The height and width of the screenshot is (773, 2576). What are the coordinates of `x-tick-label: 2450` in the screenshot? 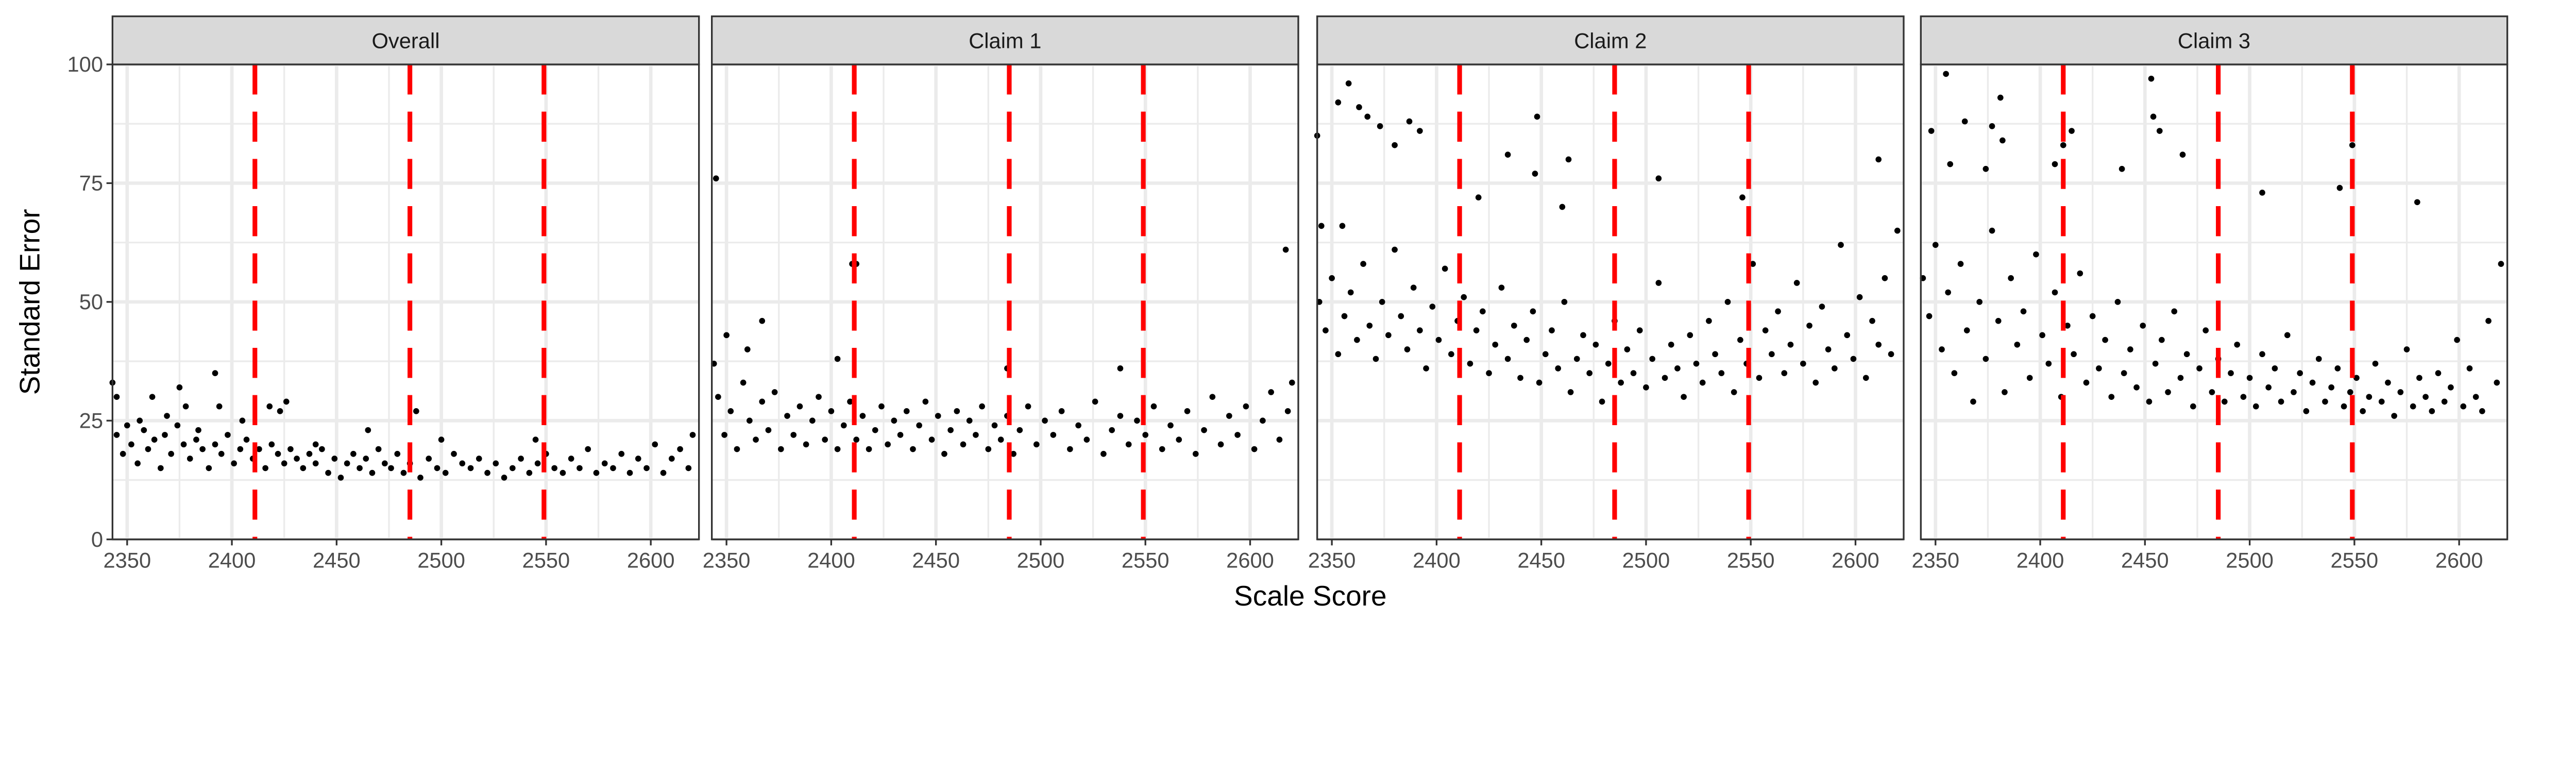 It's located at (2145, 560).